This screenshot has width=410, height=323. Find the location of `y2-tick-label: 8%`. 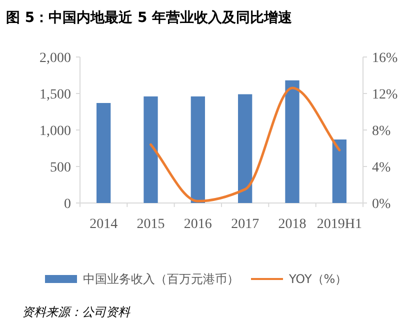

y2-tick-label: 8% is located at coordinates (381, 131).